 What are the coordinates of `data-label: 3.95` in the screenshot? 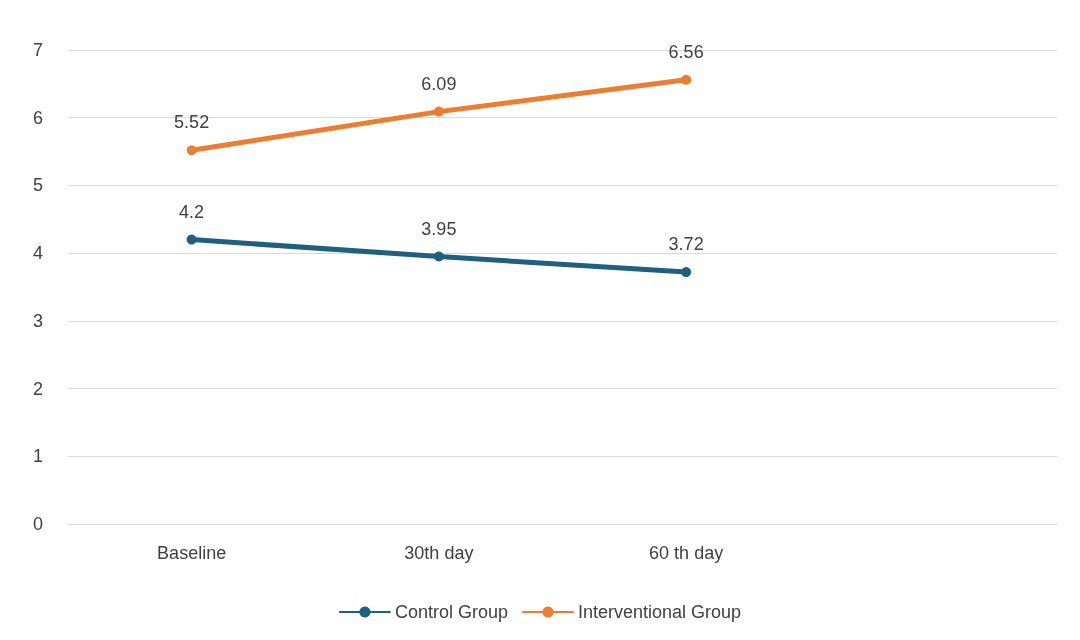 It's located at (439, 228).